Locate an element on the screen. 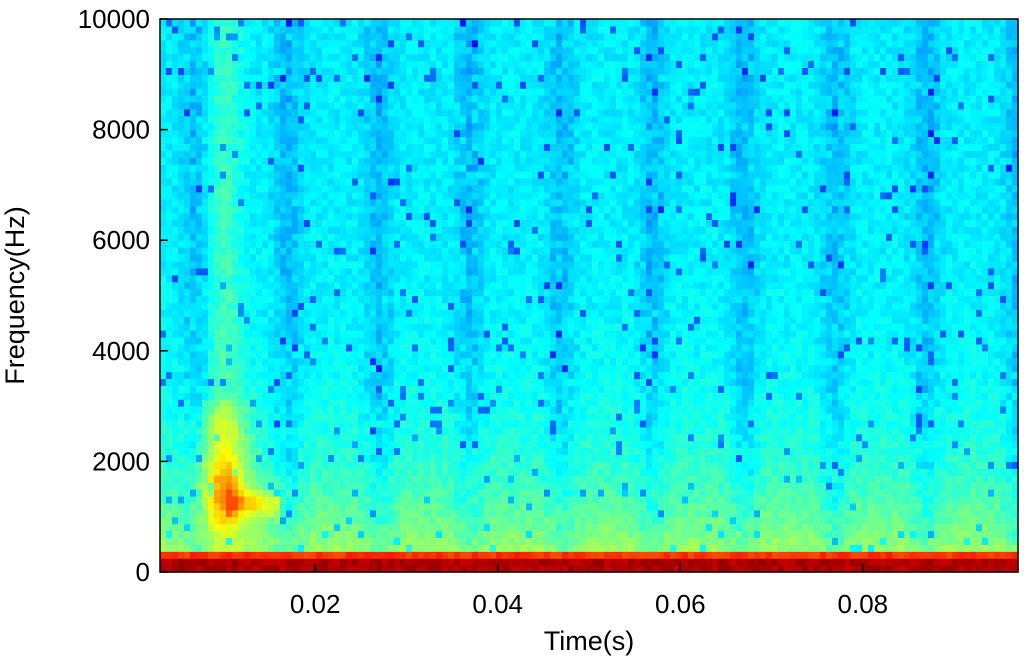  y-tick-label: 10000 is located at coordinates (114, 19).